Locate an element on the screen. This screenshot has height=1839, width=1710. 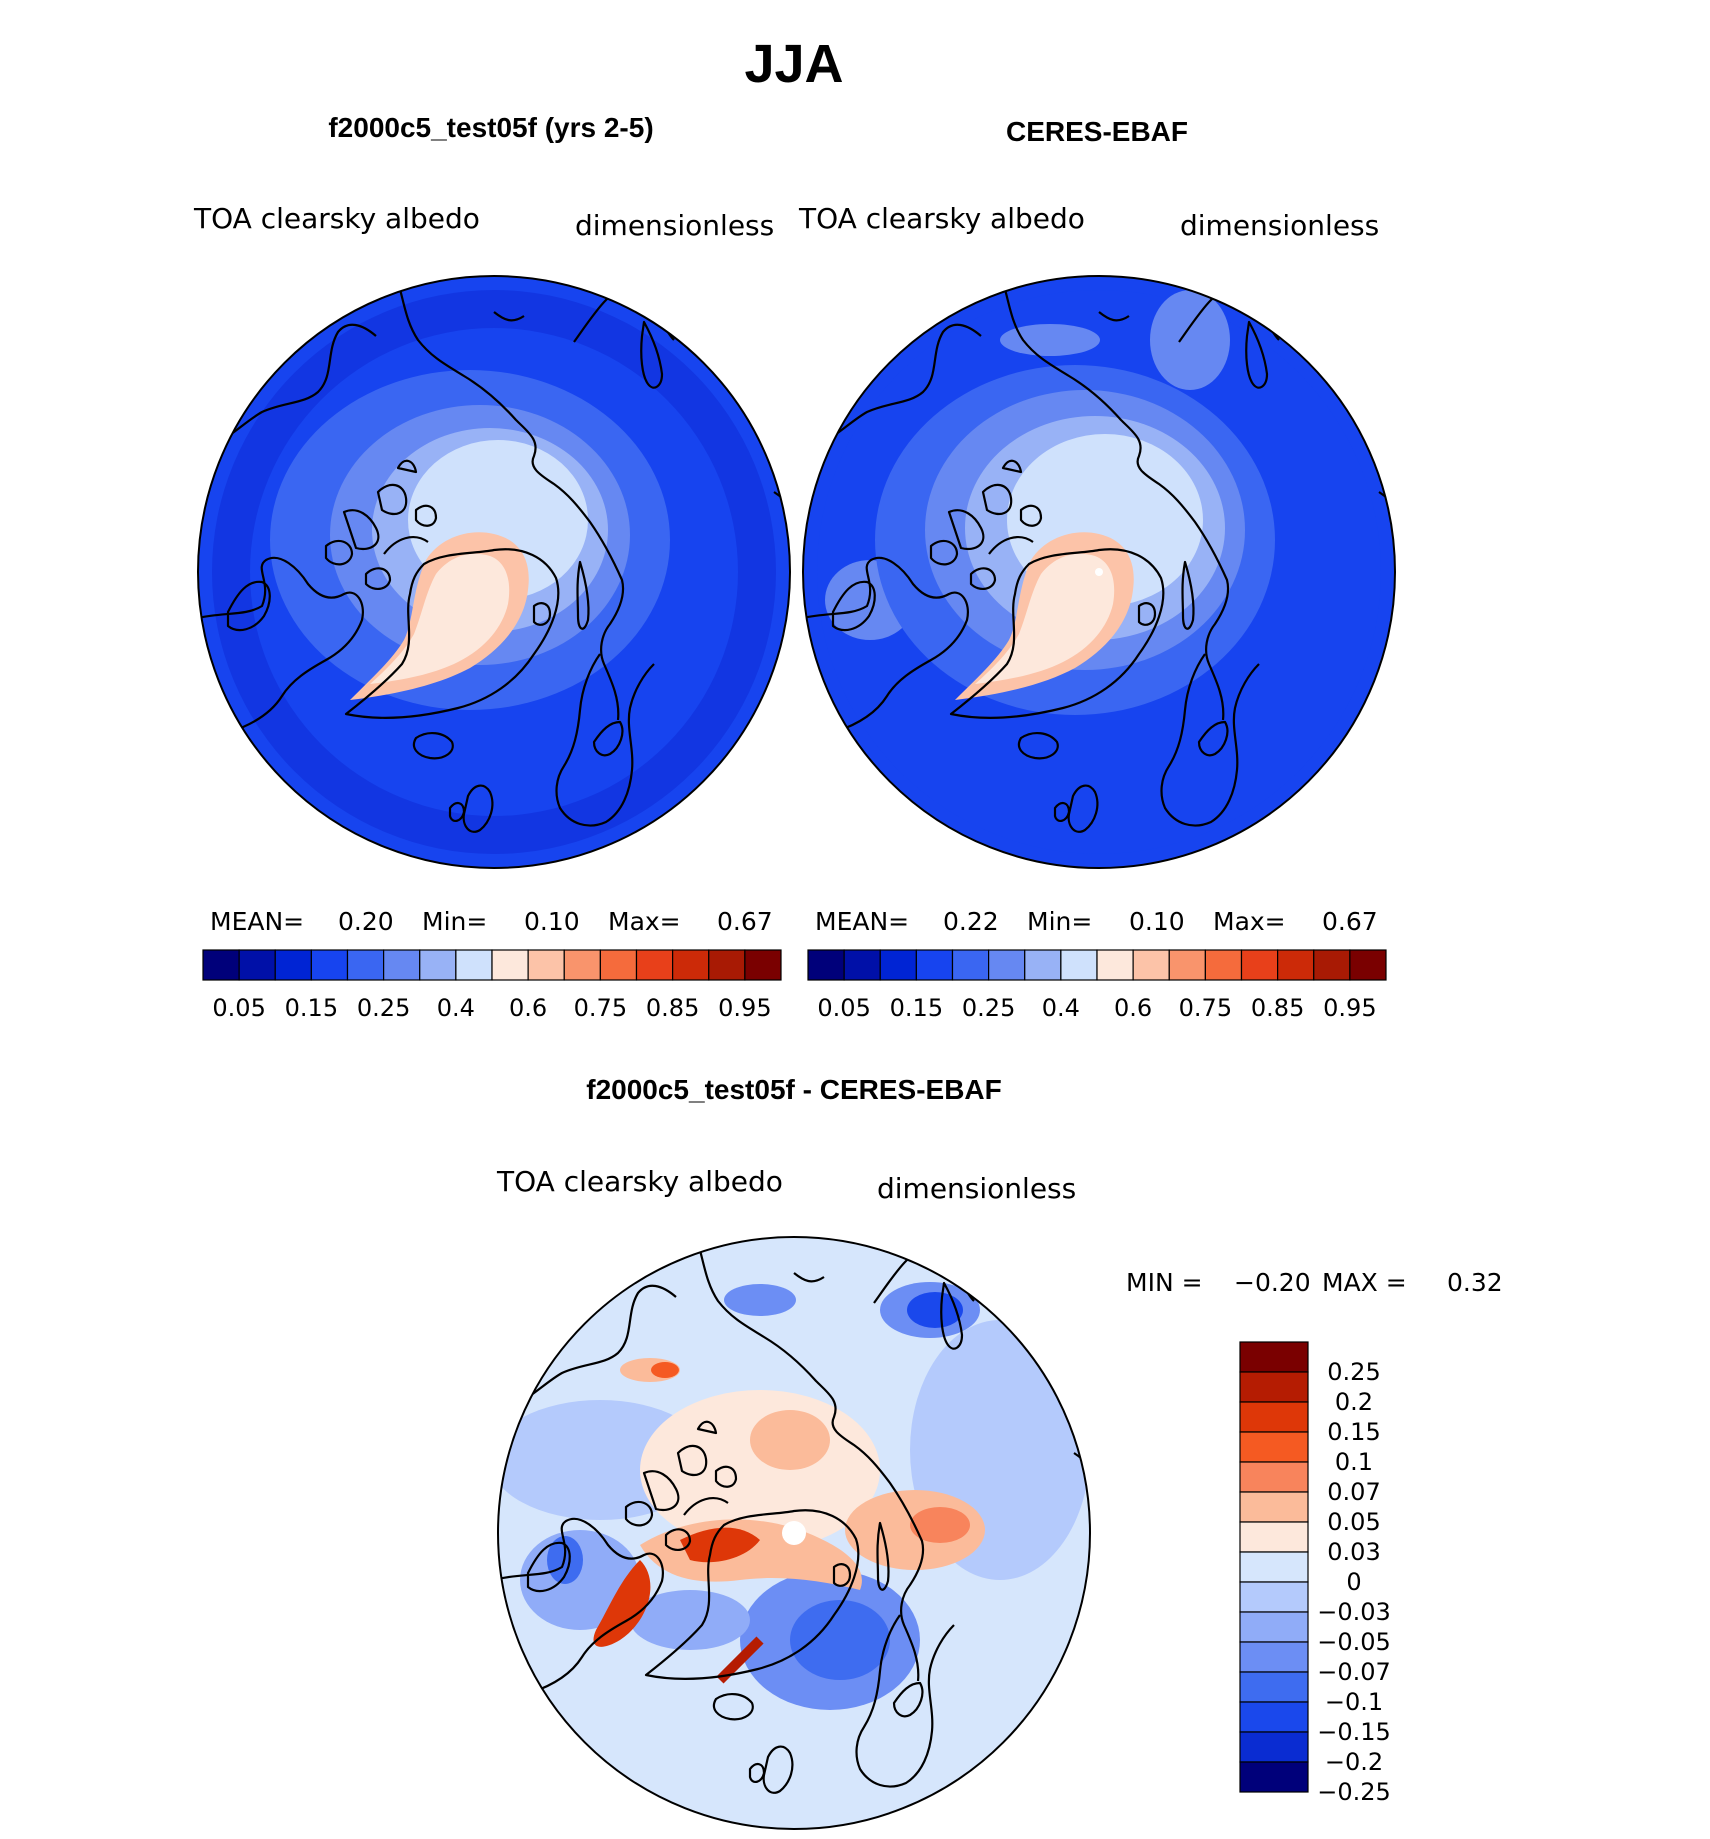
panel-diff-map is located at coordinates (794, 1533).